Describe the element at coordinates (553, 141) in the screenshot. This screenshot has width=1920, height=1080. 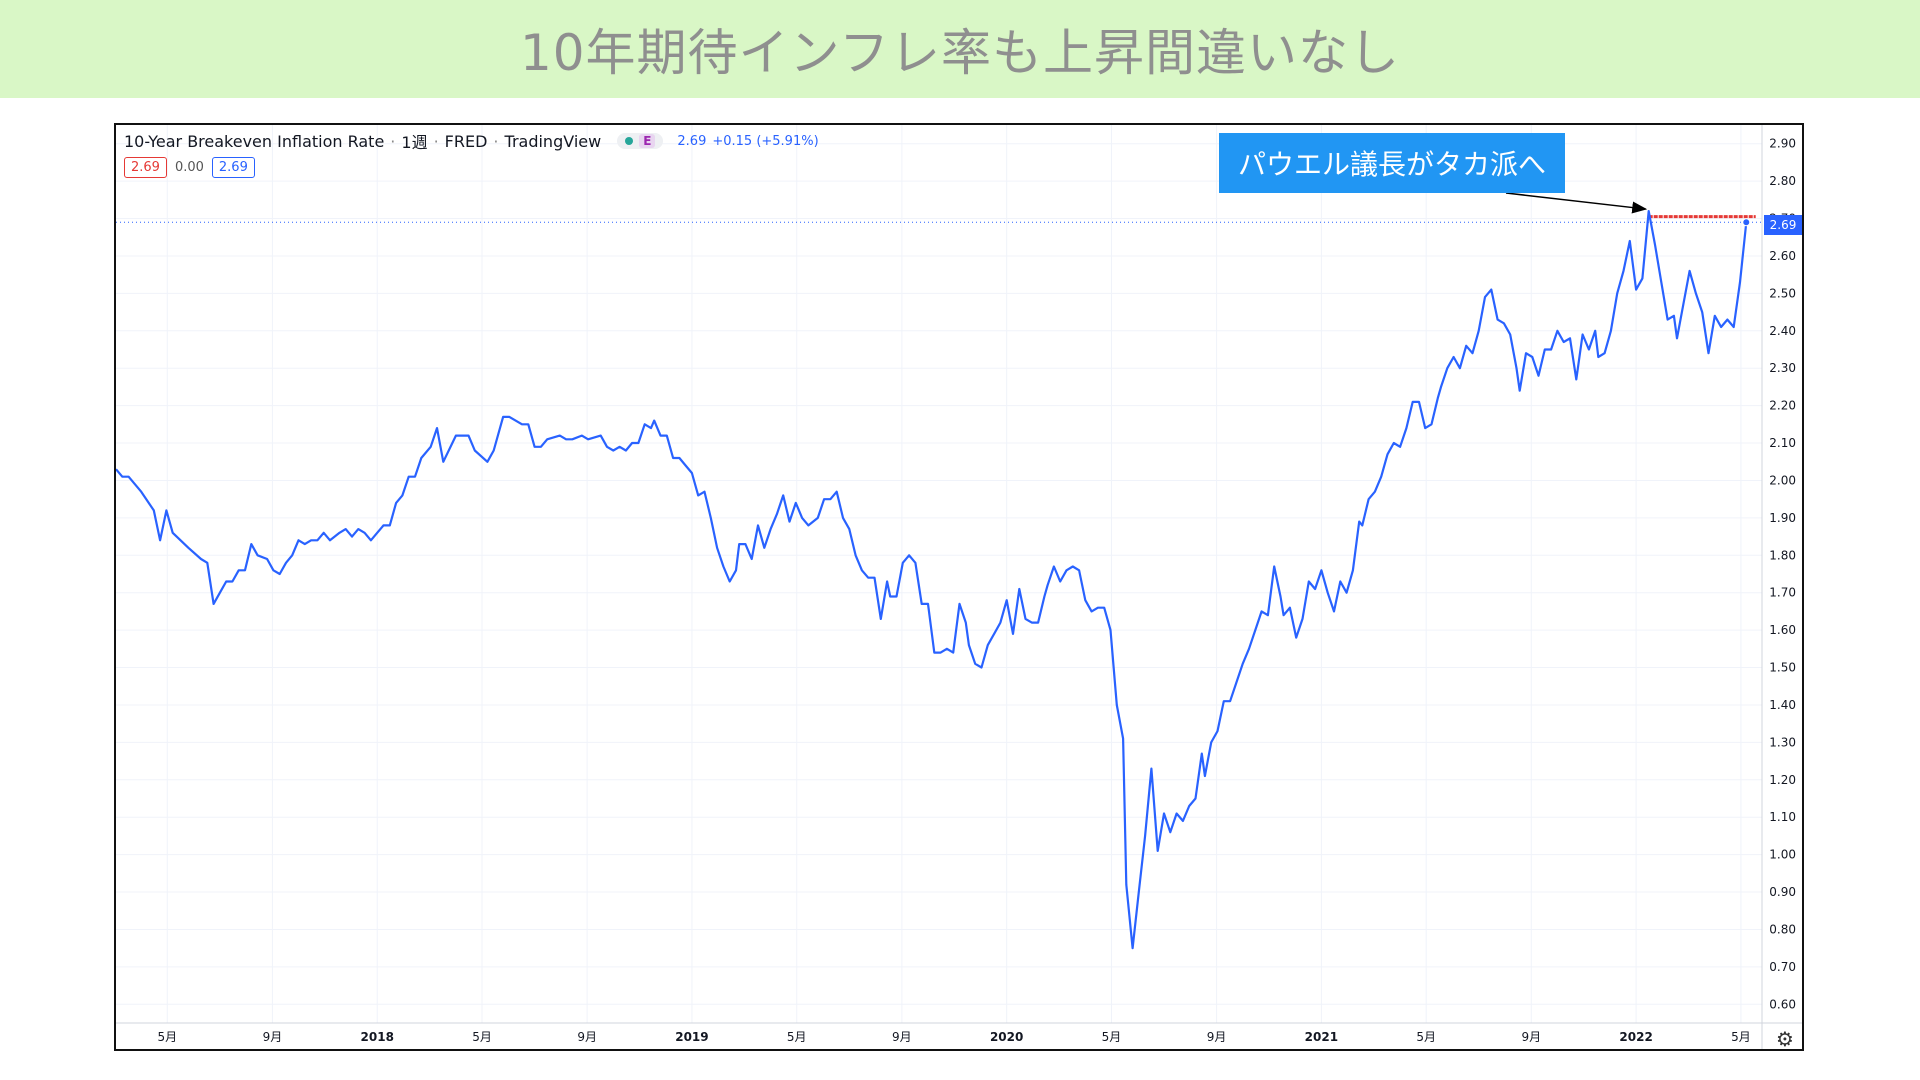
I see `legend-provider: TradingView` at that location.